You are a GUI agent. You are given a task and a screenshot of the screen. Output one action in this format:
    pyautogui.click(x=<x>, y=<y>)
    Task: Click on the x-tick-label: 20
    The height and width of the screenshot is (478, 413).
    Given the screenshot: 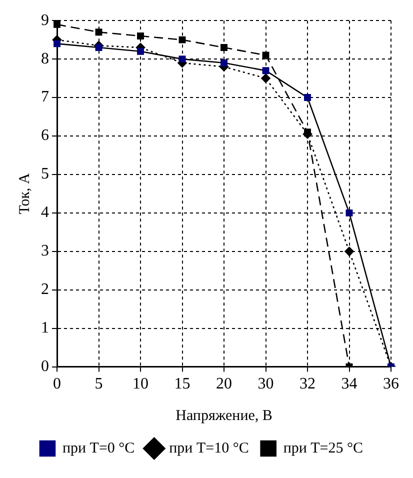 What is the action you would take?
    pyautogui.click(x=224, y=384)
    